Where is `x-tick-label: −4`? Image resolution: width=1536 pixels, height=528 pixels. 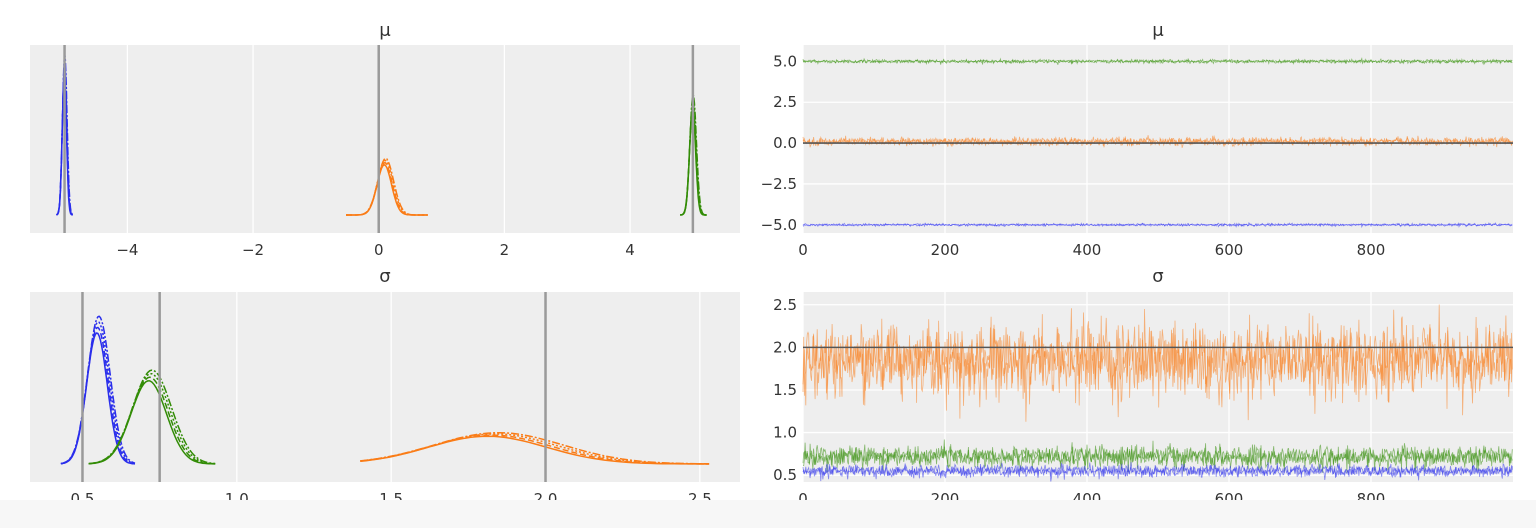
x-tick-label: −4 is located at coordinates (127, 250).